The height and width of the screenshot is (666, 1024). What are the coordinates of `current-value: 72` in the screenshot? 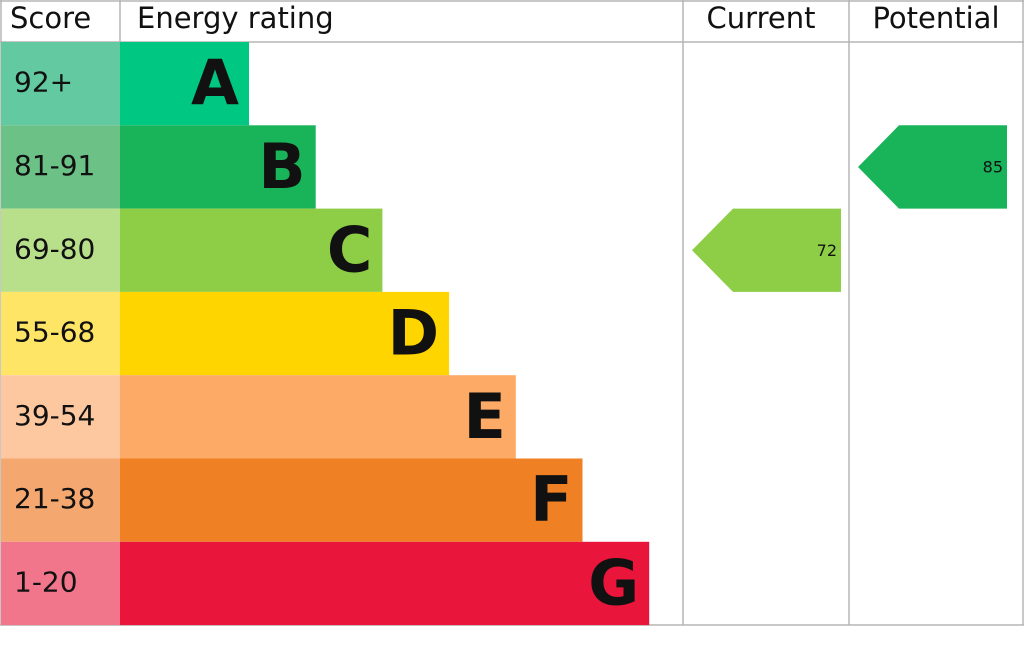 It's located at (827, 250).